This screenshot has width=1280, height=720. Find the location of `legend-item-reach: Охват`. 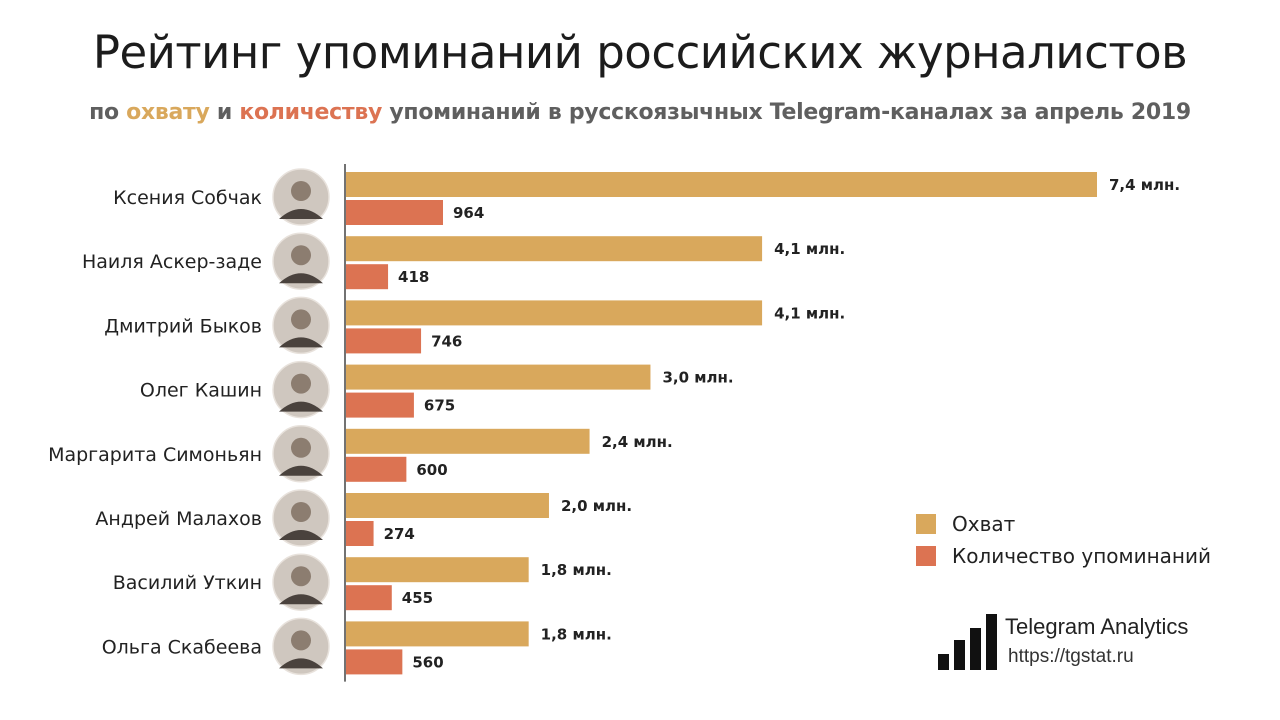

legend-item-reach: Охват is located at coordinates (1063, 524).